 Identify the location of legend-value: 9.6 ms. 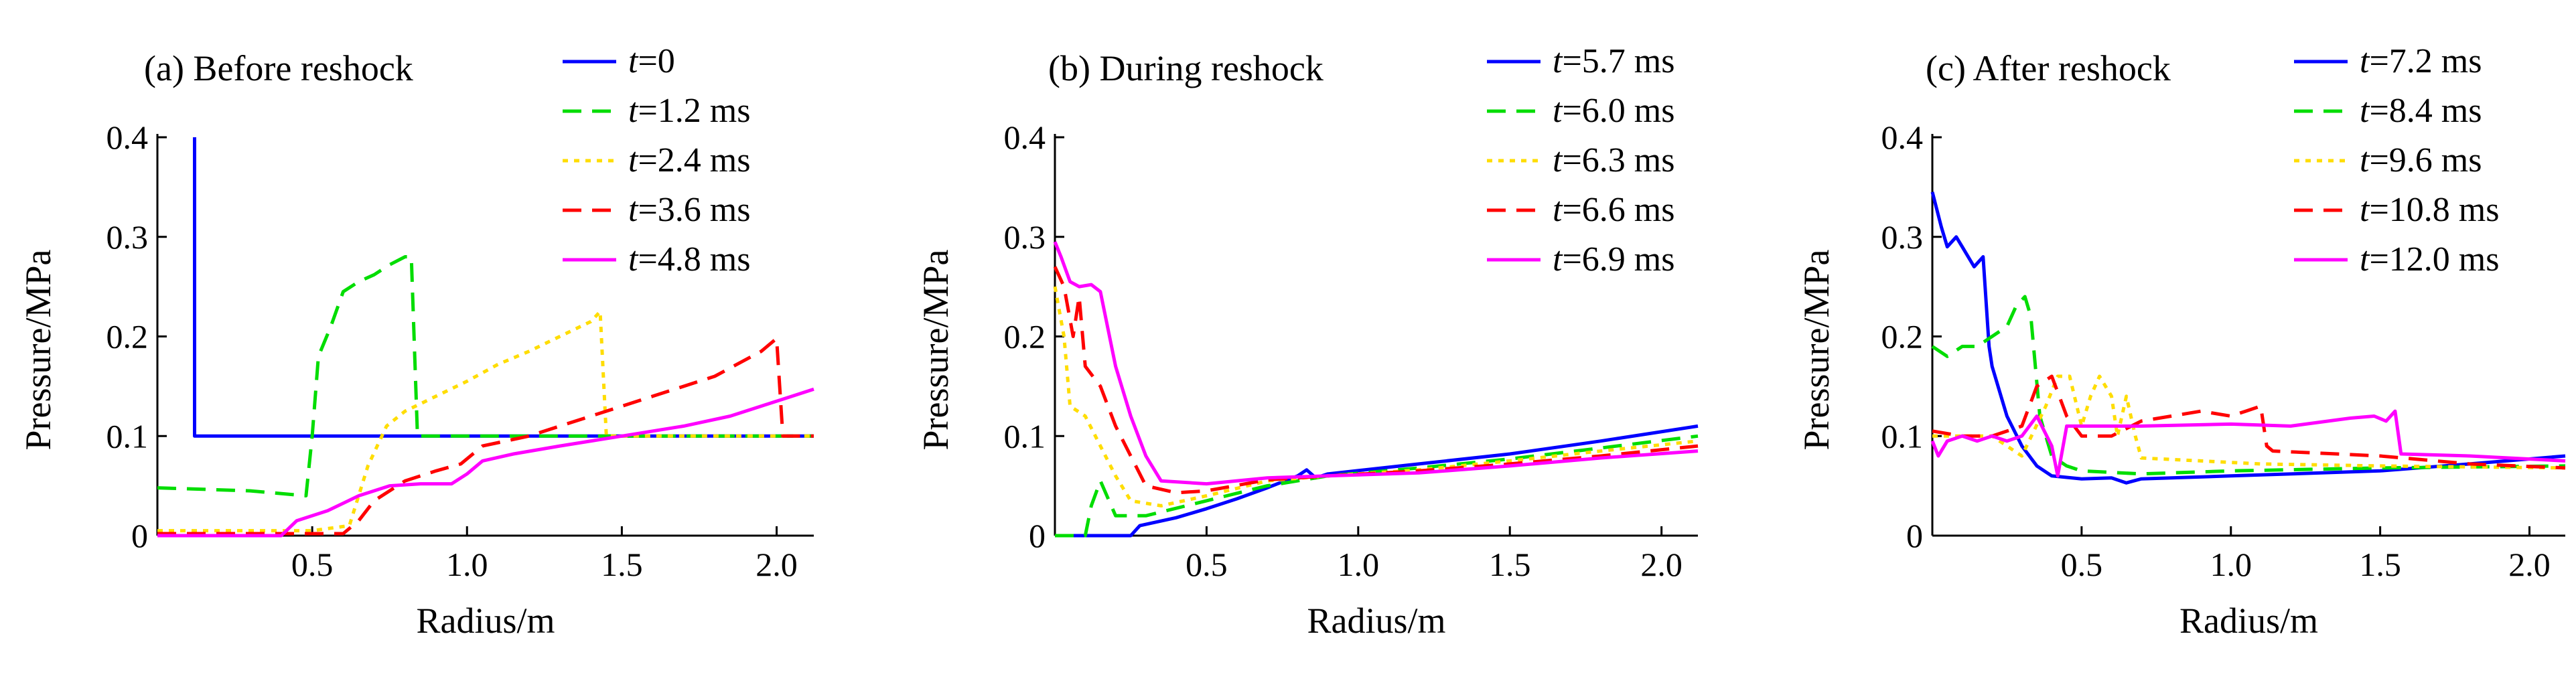
(2435, 160).